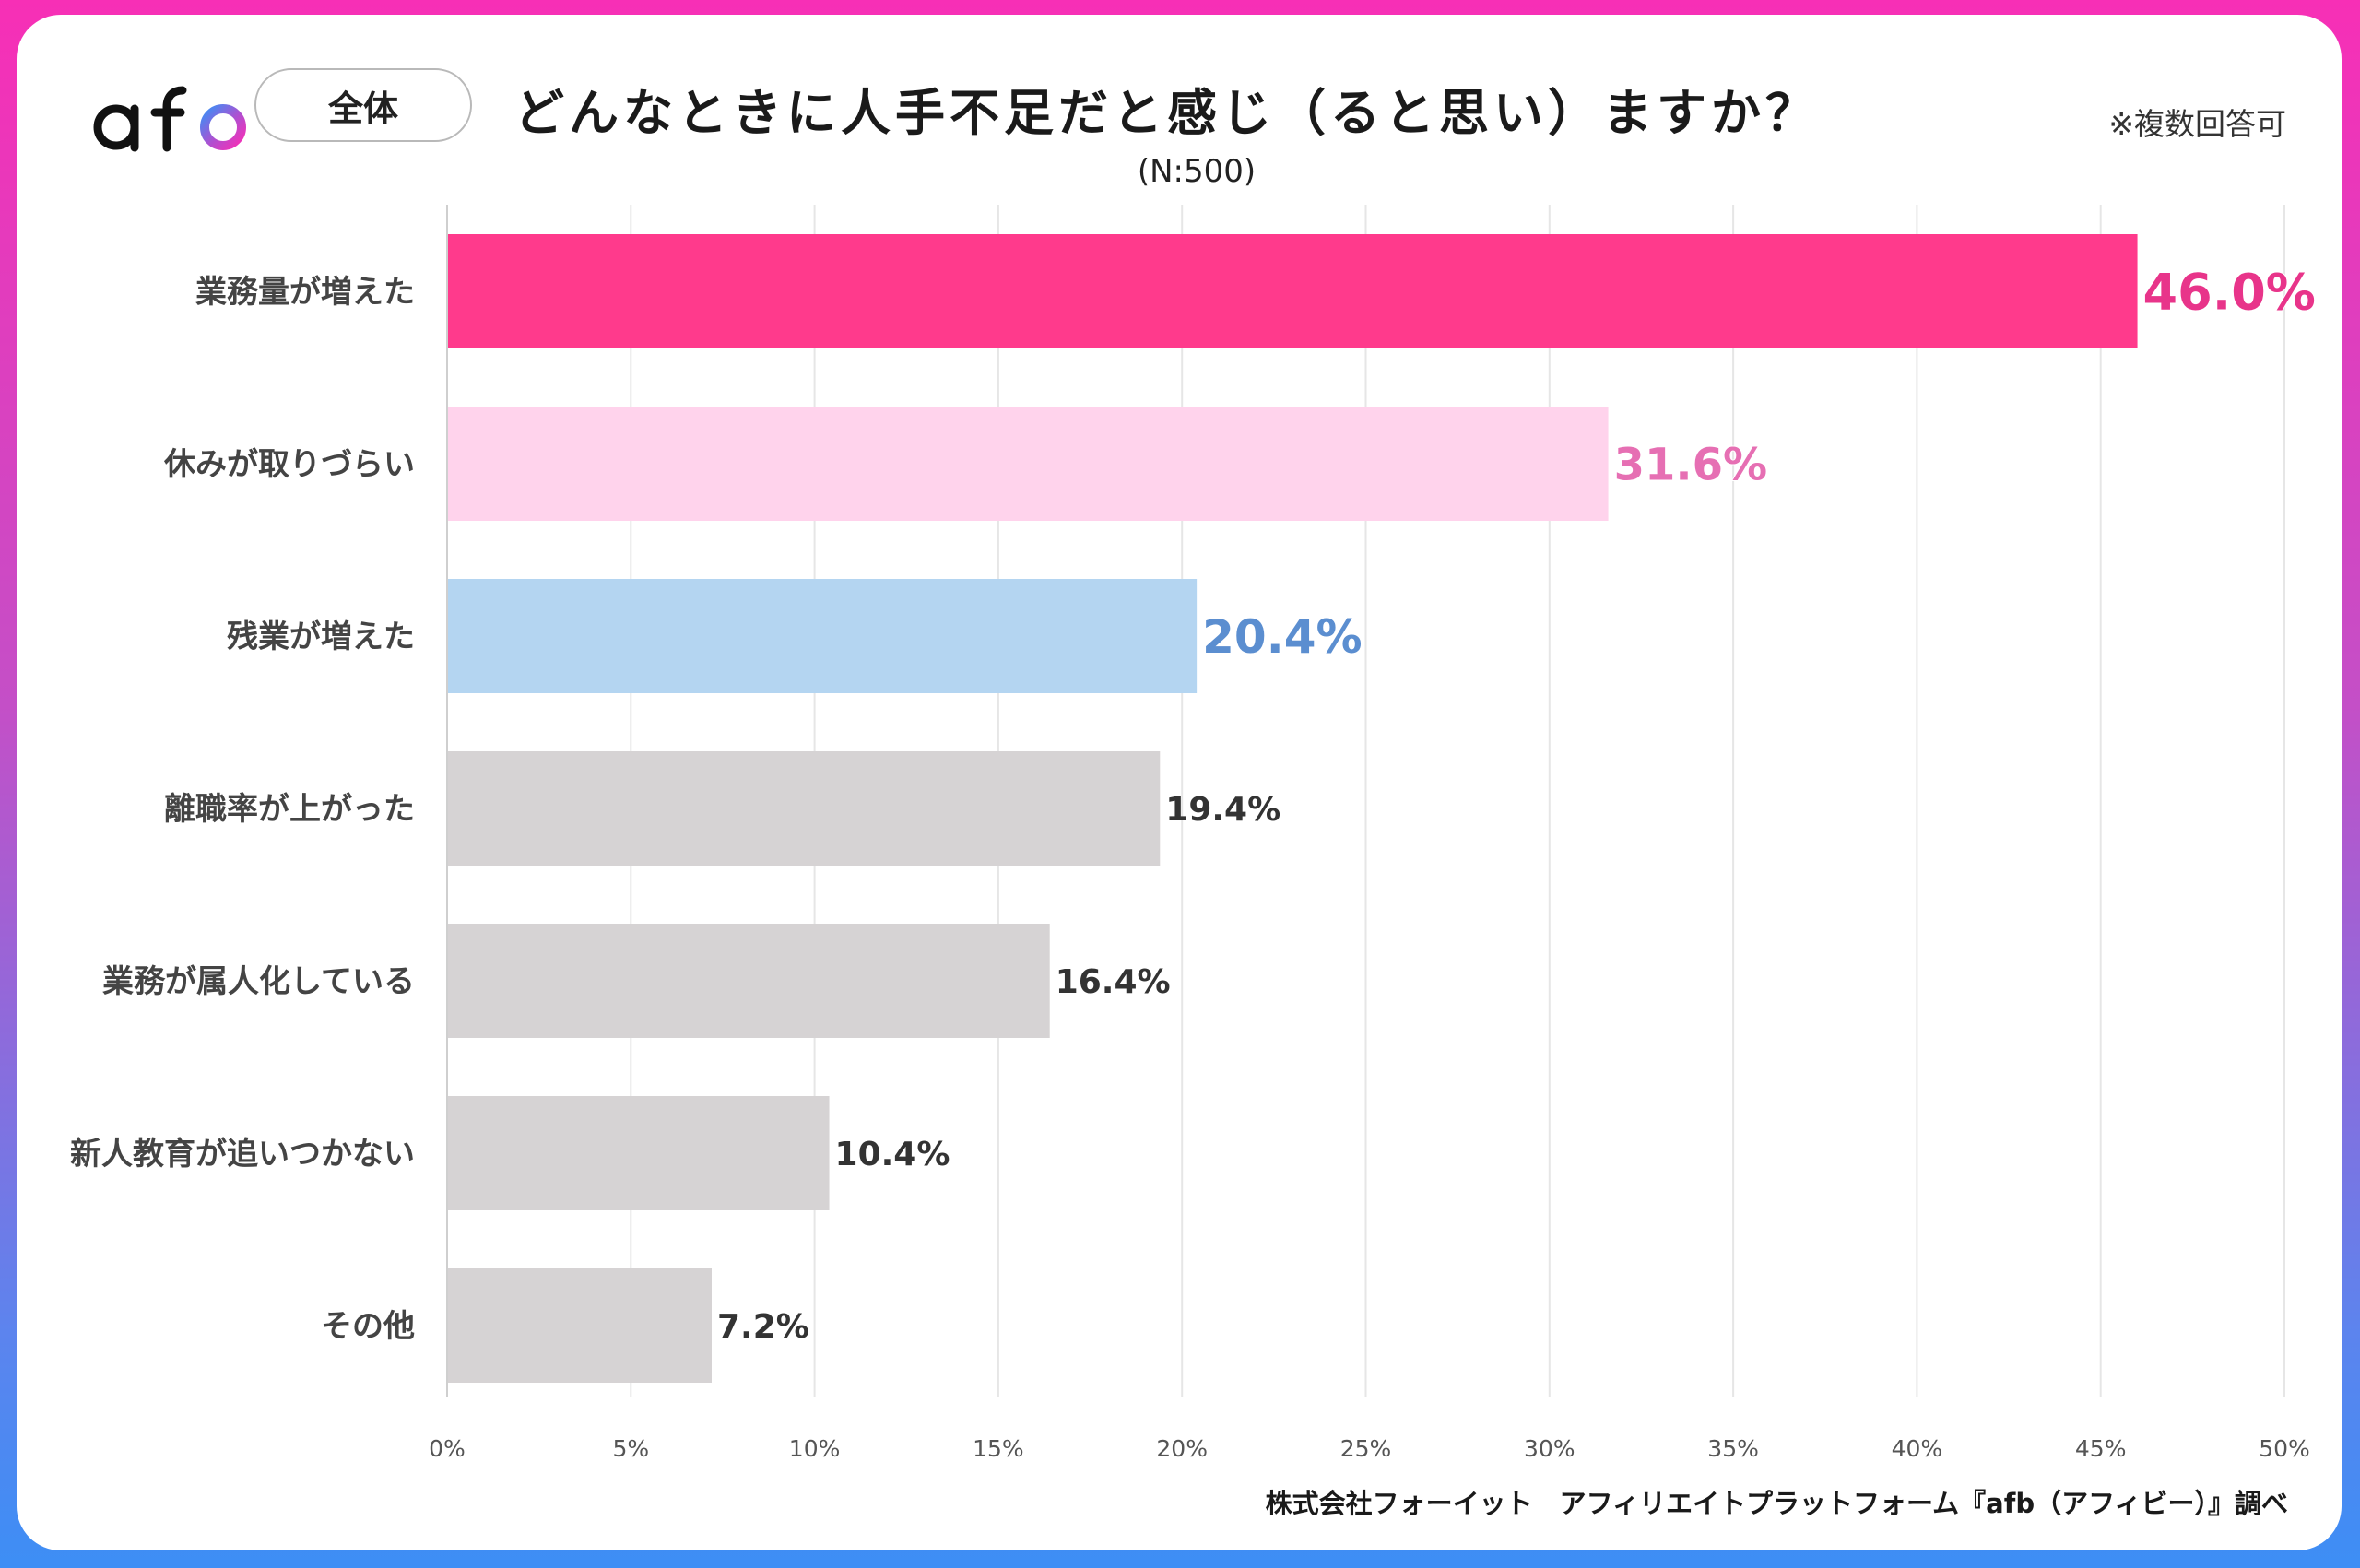  I want to click on source-credit: 株式会社フォーイット アフィリエイトプラットフォーム『afb（アフィビー）』調べ, so click(1776, 1503).